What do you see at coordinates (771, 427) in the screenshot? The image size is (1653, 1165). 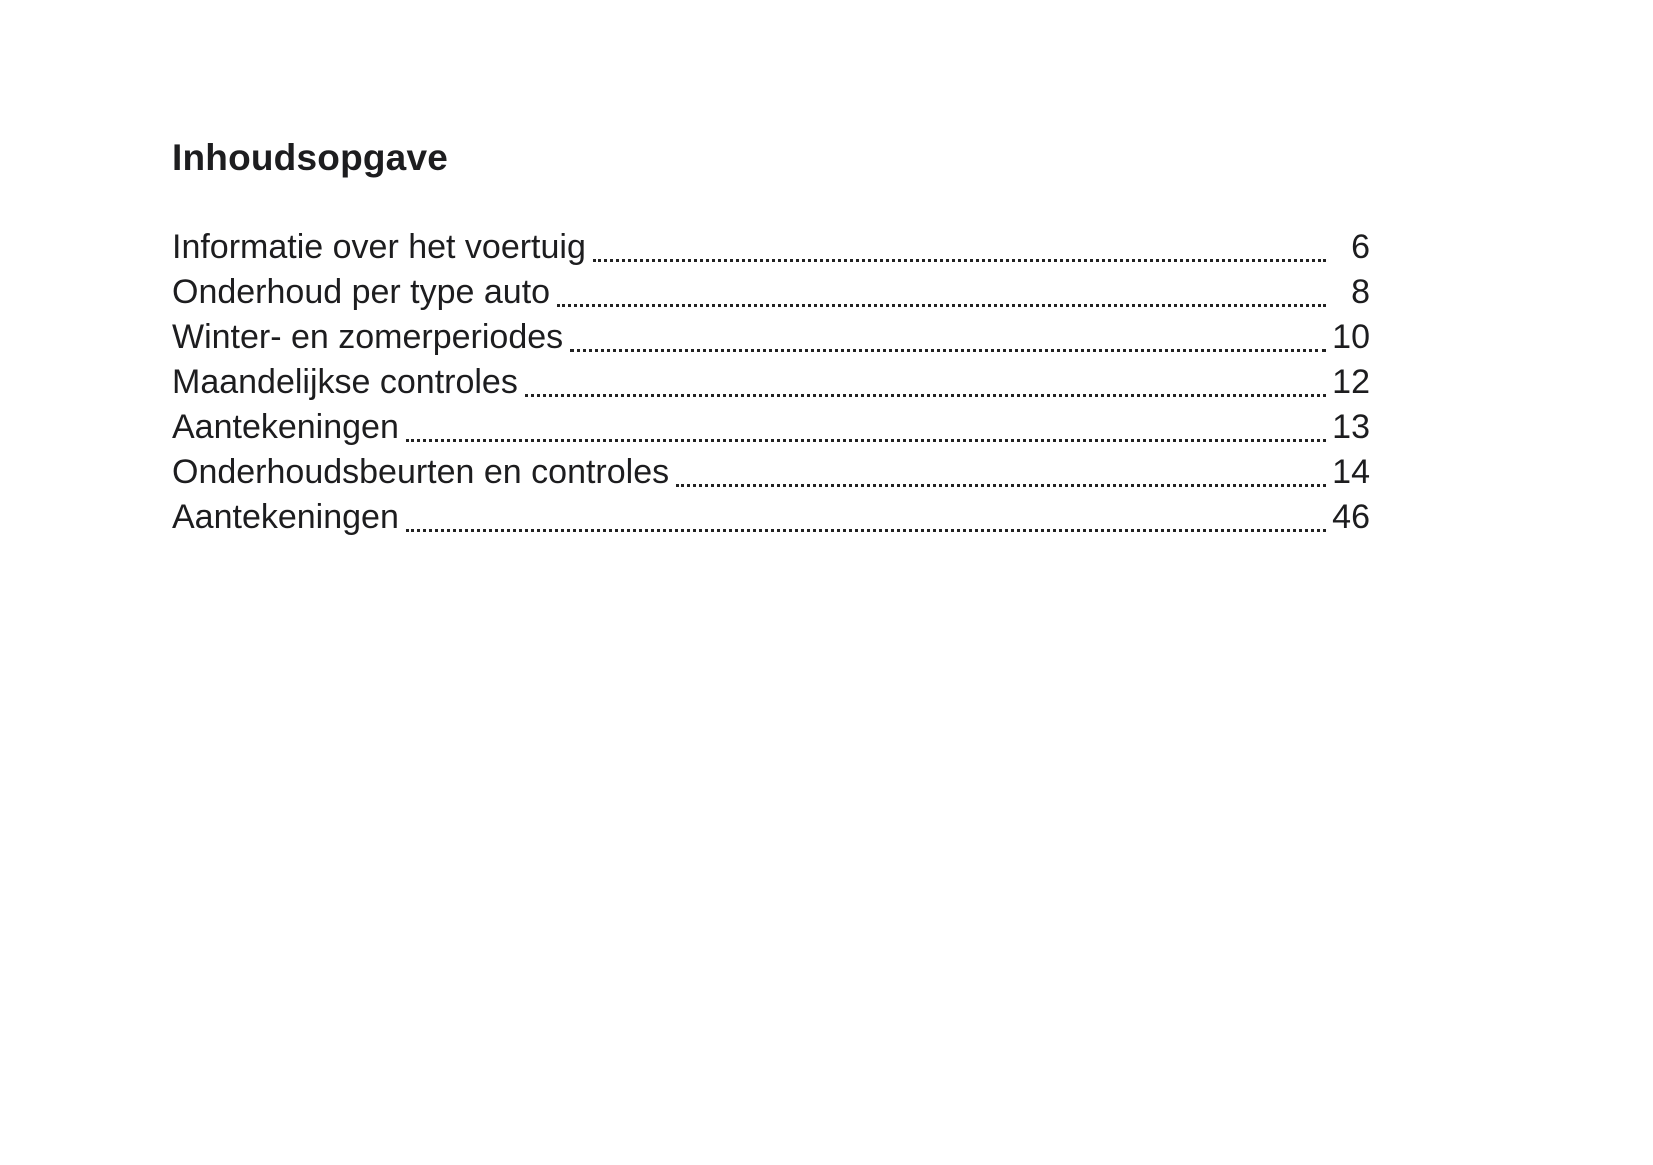 I see `toc-entry: Aantekeningen 13` at bounding box center [771, 427].